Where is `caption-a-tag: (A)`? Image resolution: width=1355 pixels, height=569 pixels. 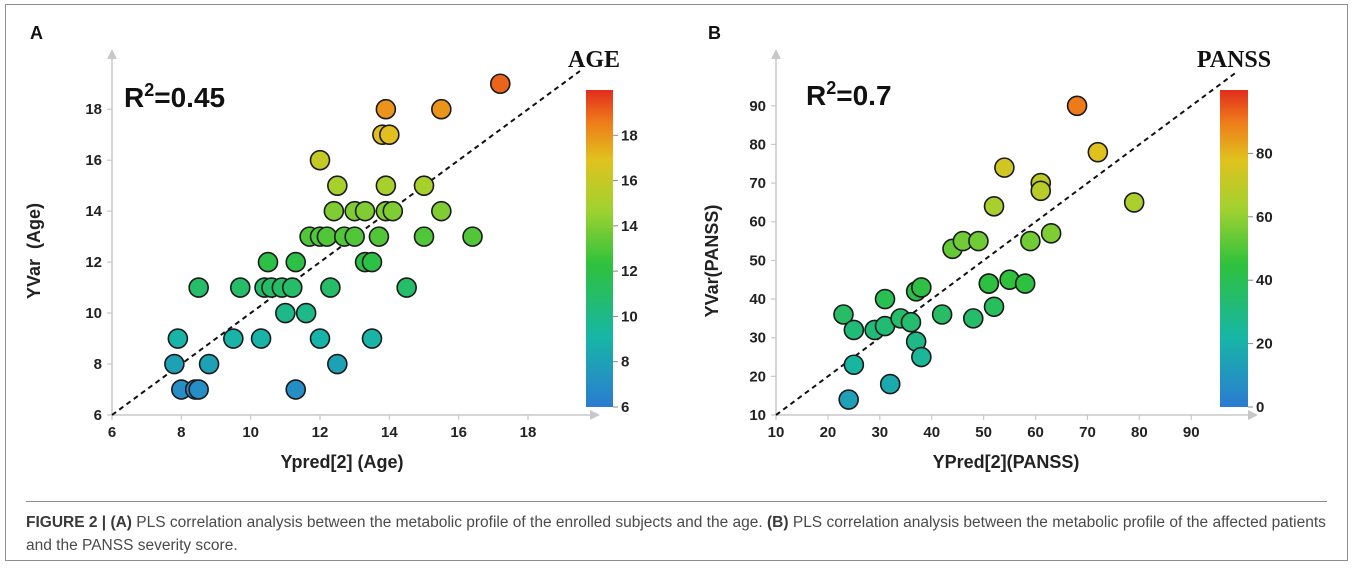 caption-a-tag: (A) is located at coordinates (121, 522).